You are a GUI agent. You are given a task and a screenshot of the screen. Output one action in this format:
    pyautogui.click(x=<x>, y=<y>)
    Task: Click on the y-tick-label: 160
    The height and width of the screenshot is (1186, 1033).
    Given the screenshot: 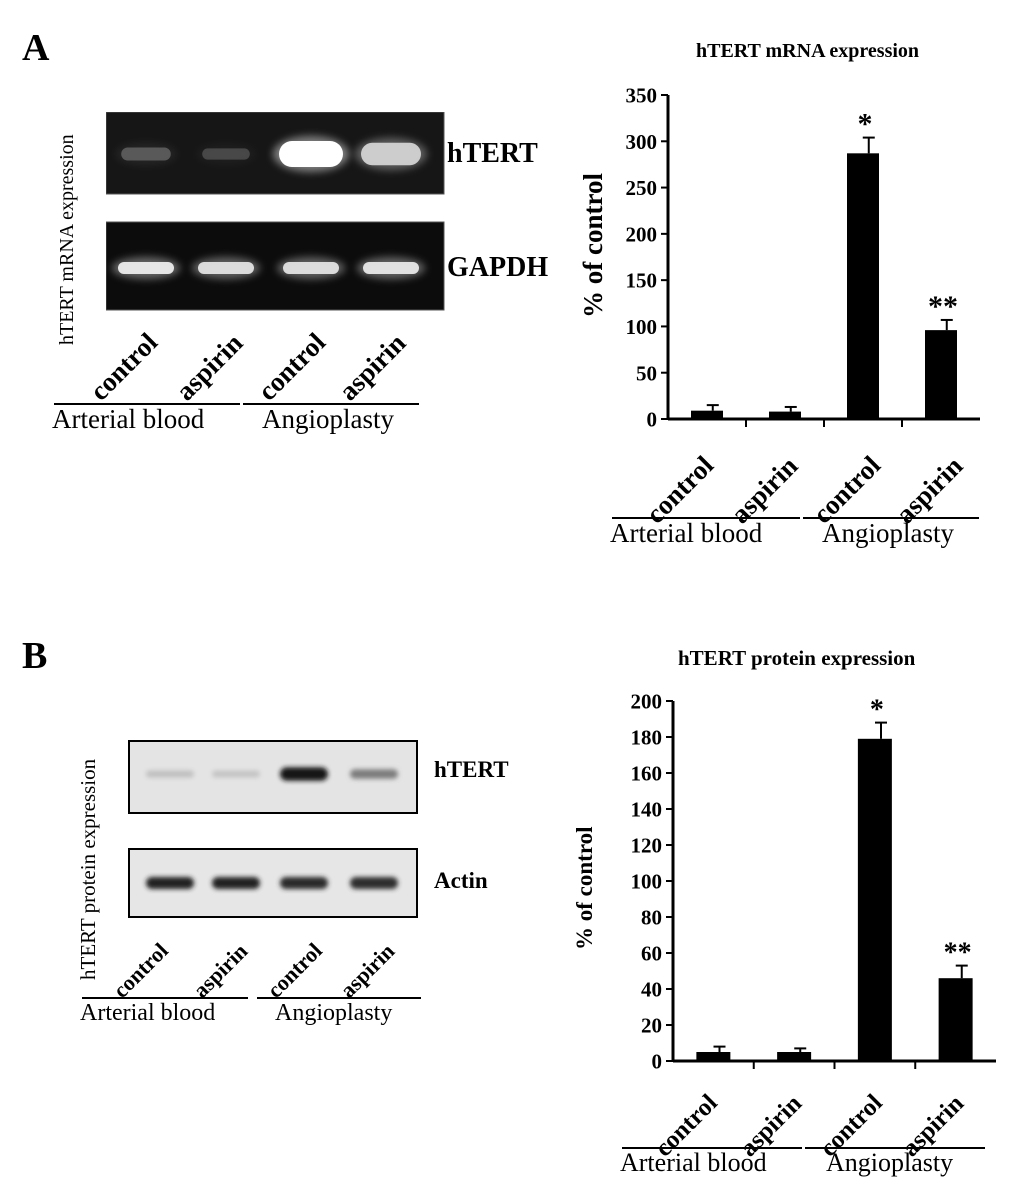 What is the action you would take?
    pyautogui.click(x=647, y=774)
    